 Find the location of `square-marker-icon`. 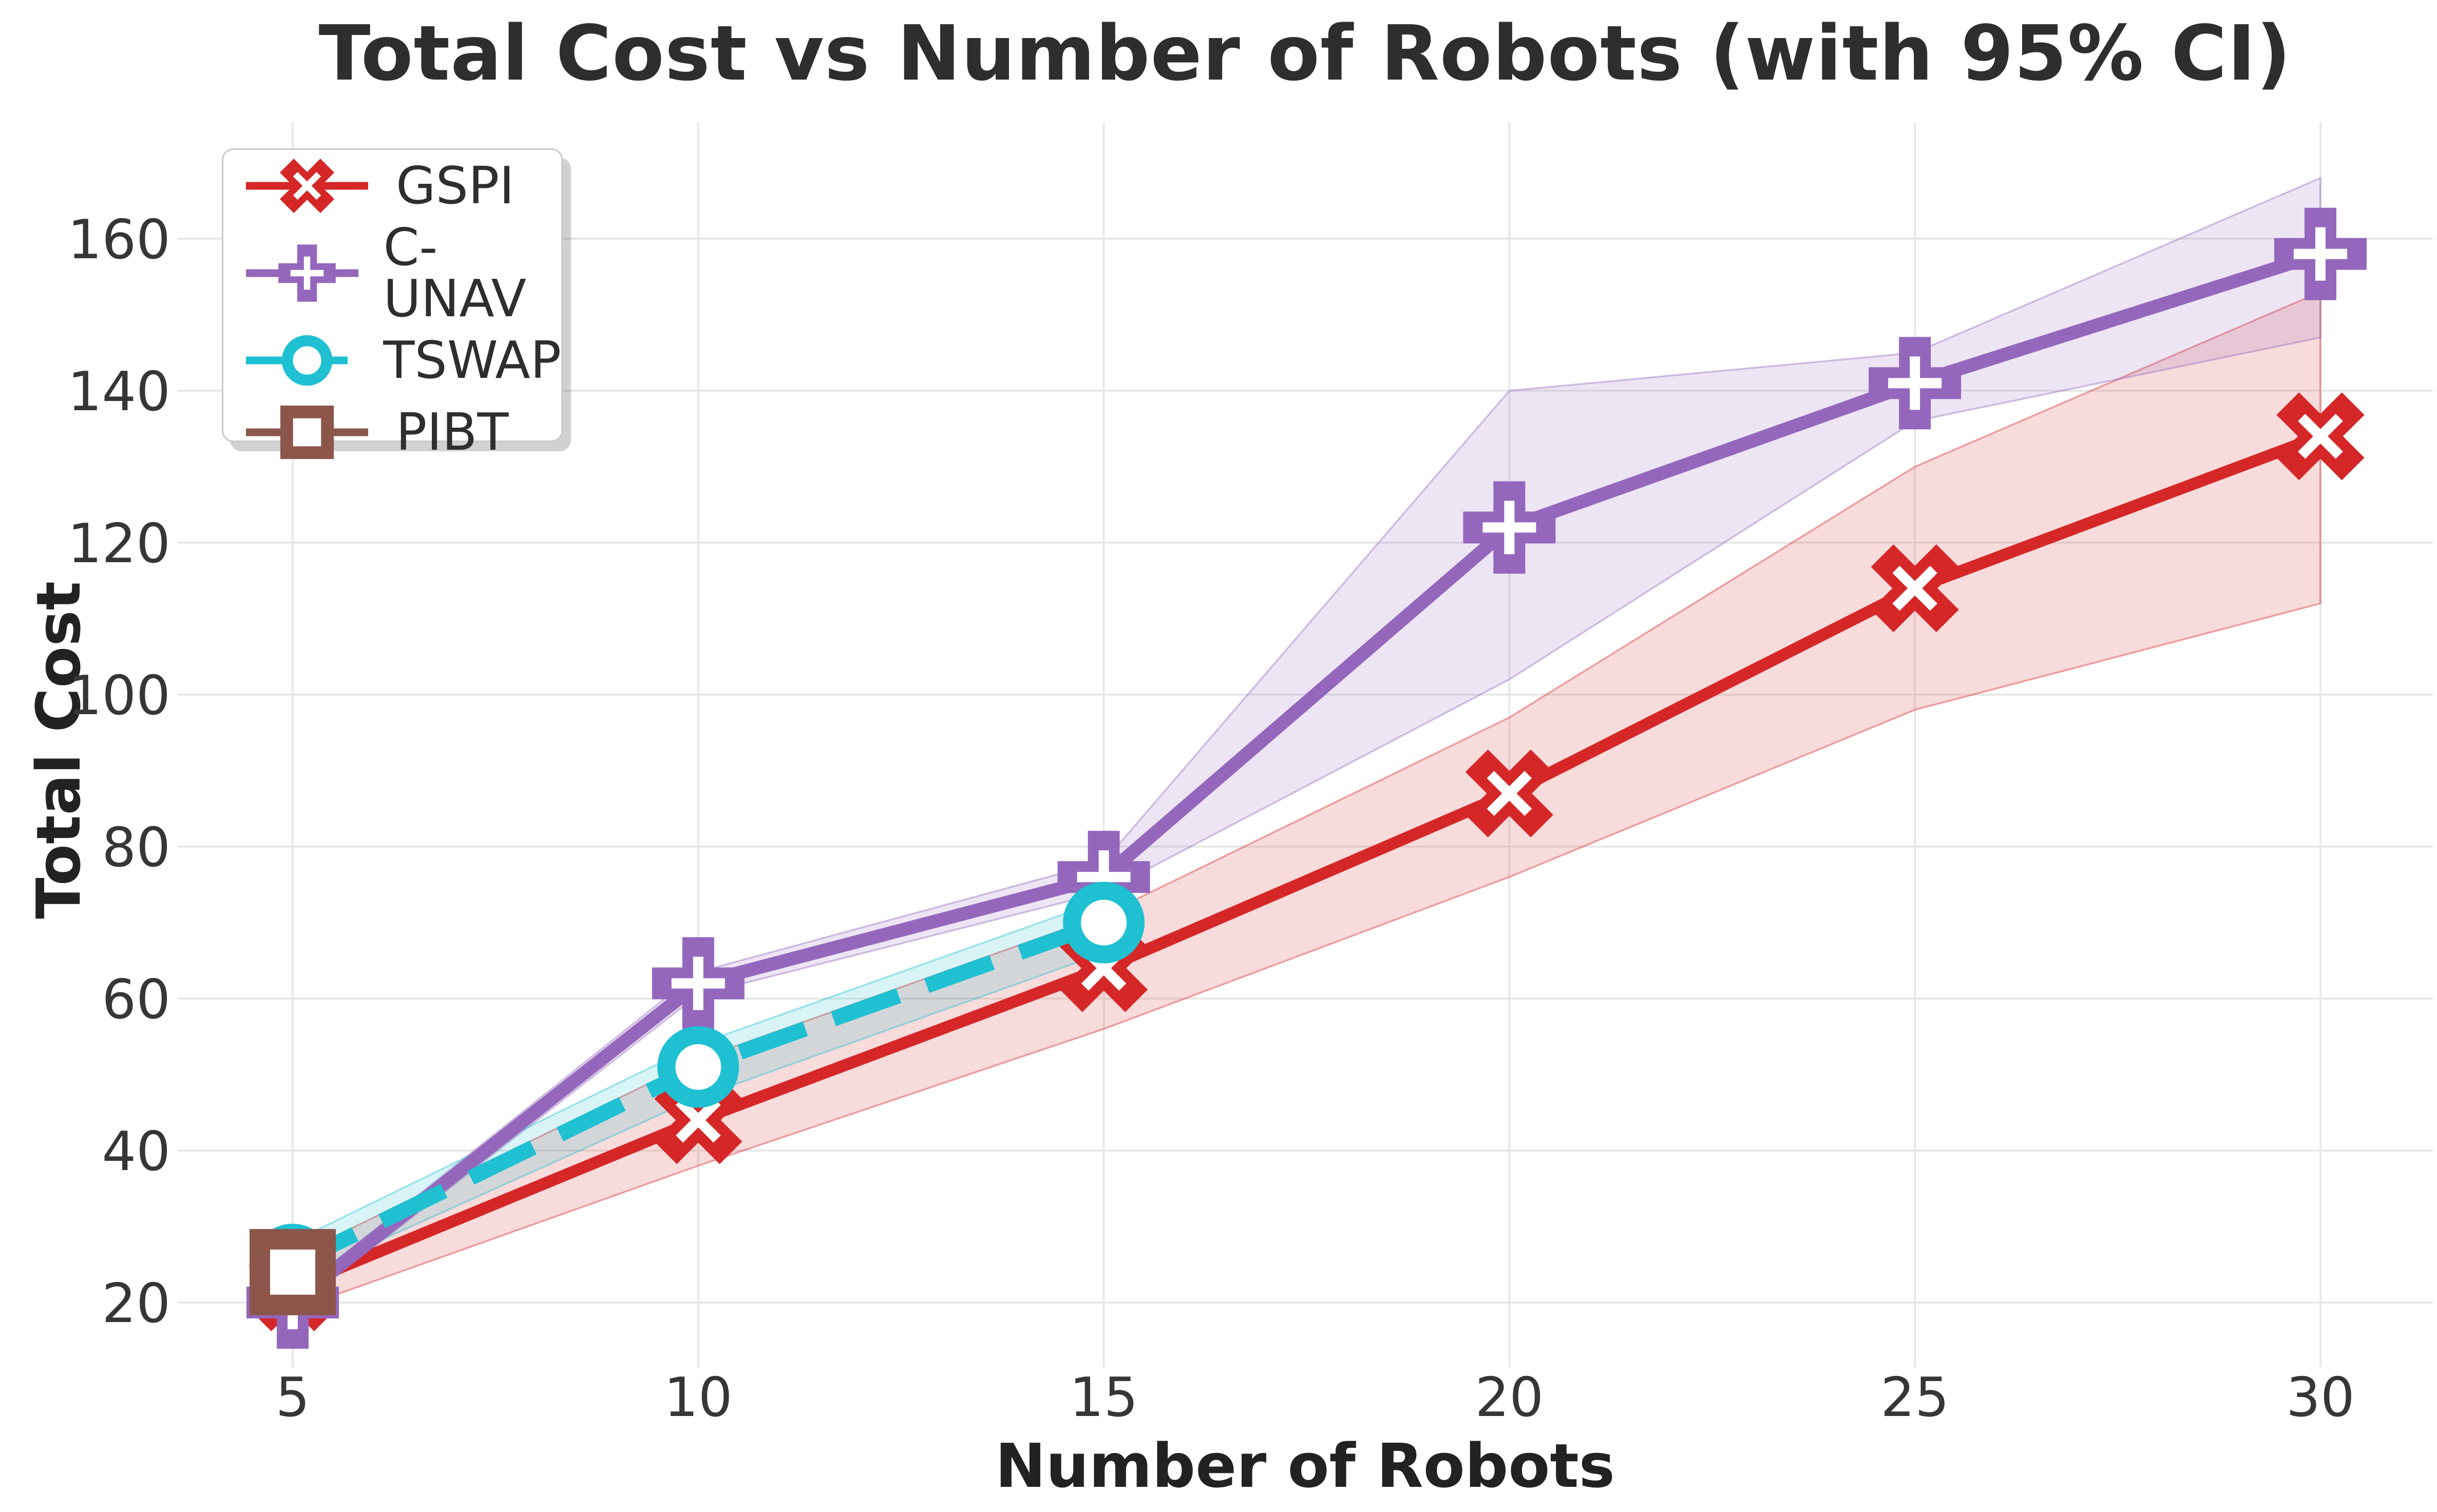

square-marker-icon is located at coordinates (307, 433).